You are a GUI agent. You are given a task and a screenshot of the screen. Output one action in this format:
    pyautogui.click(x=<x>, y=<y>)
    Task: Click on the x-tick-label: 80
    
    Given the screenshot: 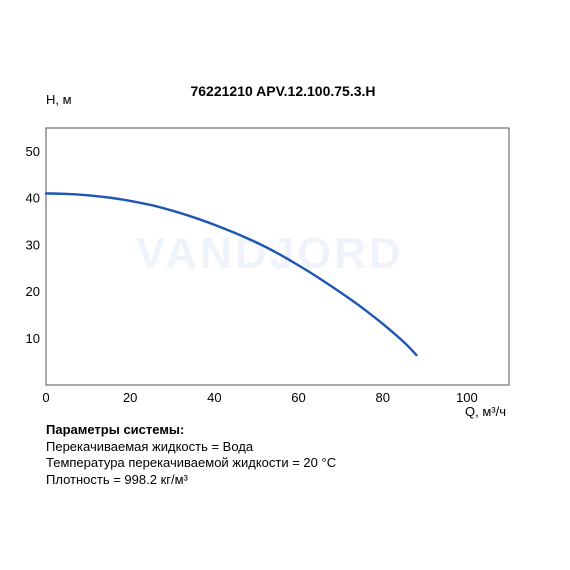 What is the action you would take?
    pyautogui.click(x=382, y=397)
    